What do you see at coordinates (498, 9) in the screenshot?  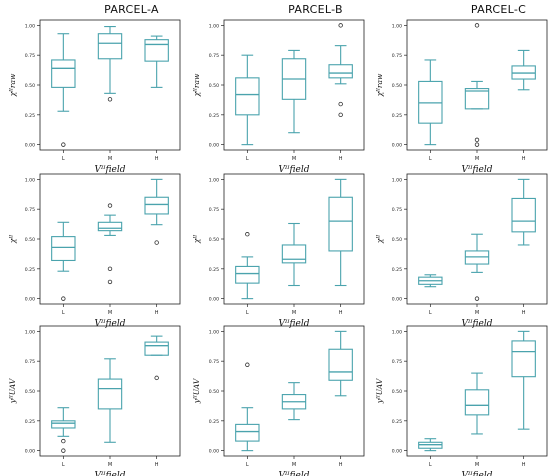 I see `column-title-parcel-c: PARCEL-C` at bounding box center [498, 9].